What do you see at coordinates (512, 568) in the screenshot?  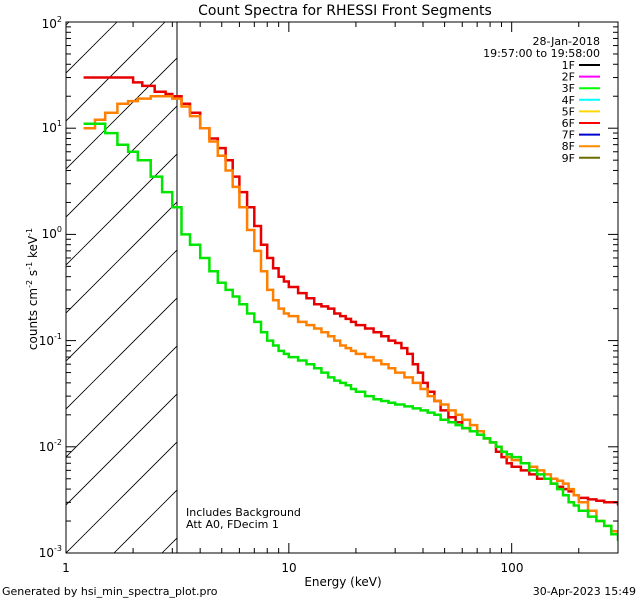 I see `x-tick-label-100: 100` at bounding box center [512, 568].